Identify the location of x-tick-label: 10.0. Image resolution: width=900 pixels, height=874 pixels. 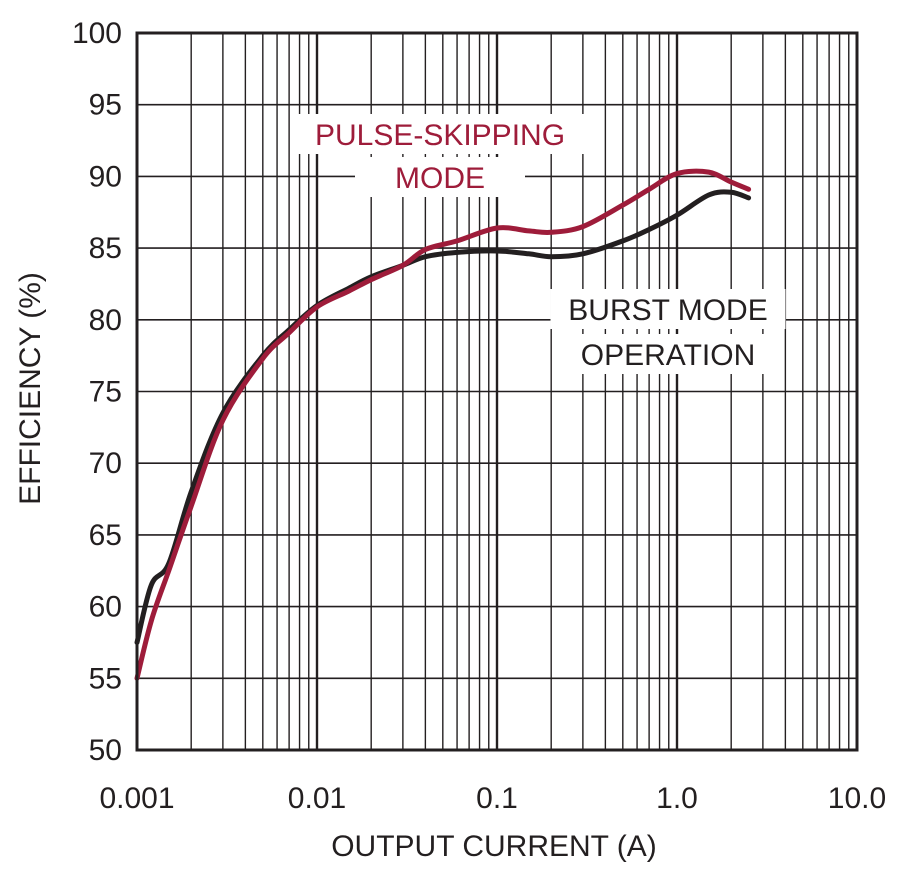
(857, 798).